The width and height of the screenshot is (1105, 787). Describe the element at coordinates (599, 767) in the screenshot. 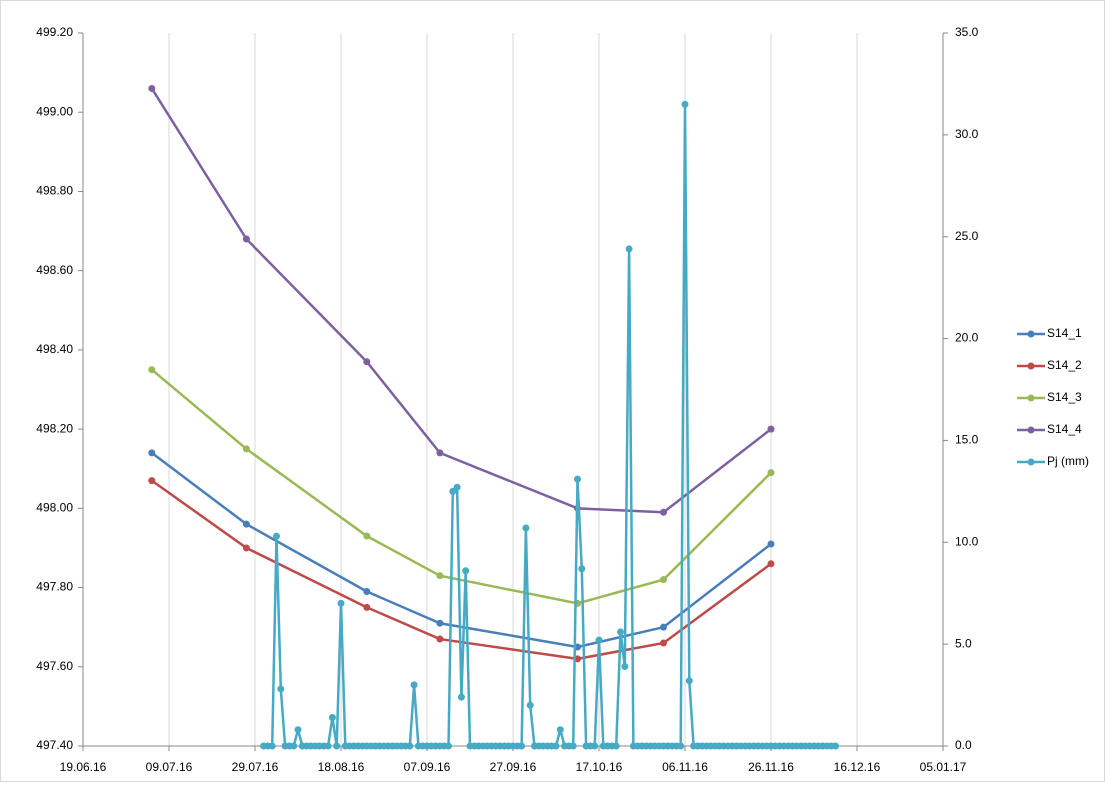

I see `x-tick-label: 17.10.16` at that location.